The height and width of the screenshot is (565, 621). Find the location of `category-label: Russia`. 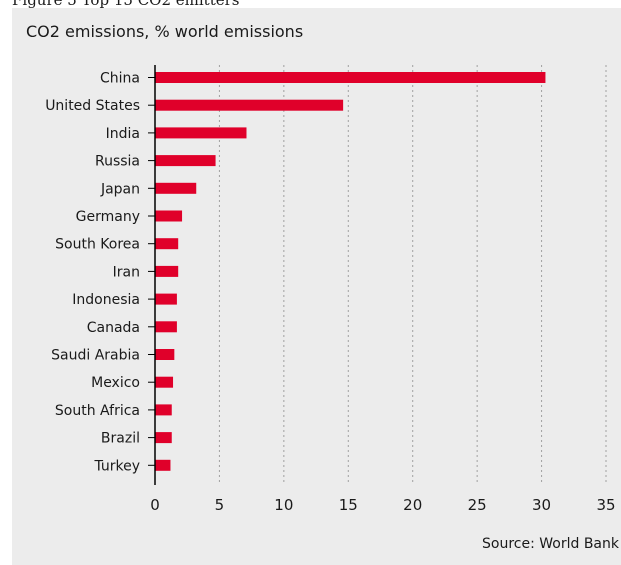

category-label: Russia is located at coordinates (117, 162).